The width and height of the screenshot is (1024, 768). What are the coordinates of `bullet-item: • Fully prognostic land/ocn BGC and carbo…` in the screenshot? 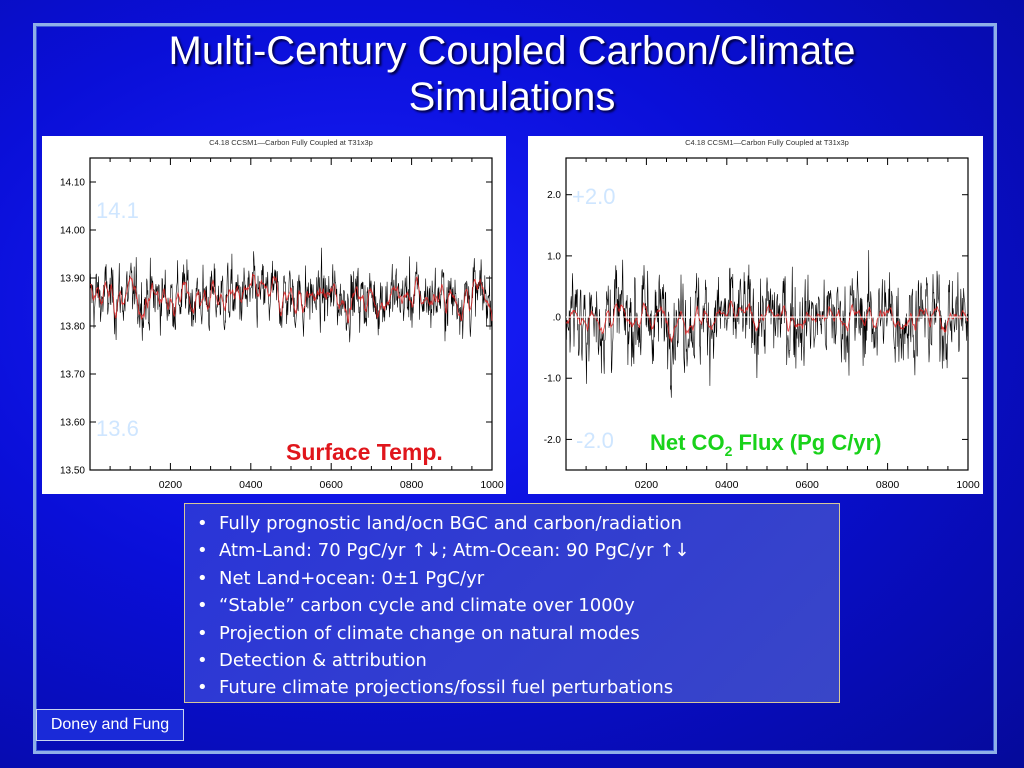 It's located at (513, 523).